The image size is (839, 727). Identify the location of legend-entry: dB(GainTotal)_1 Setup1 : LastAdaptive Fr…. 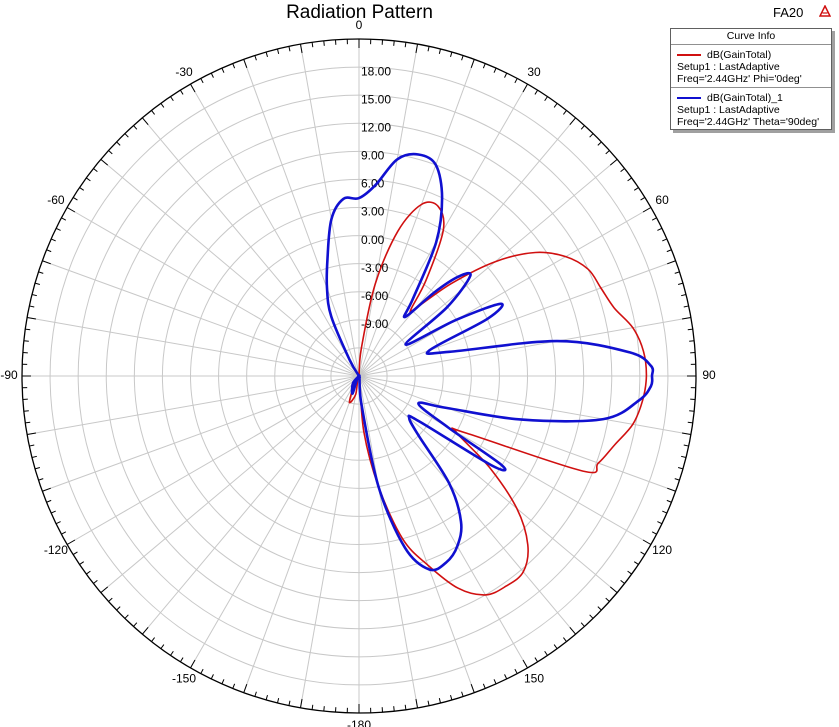
(751, 108).